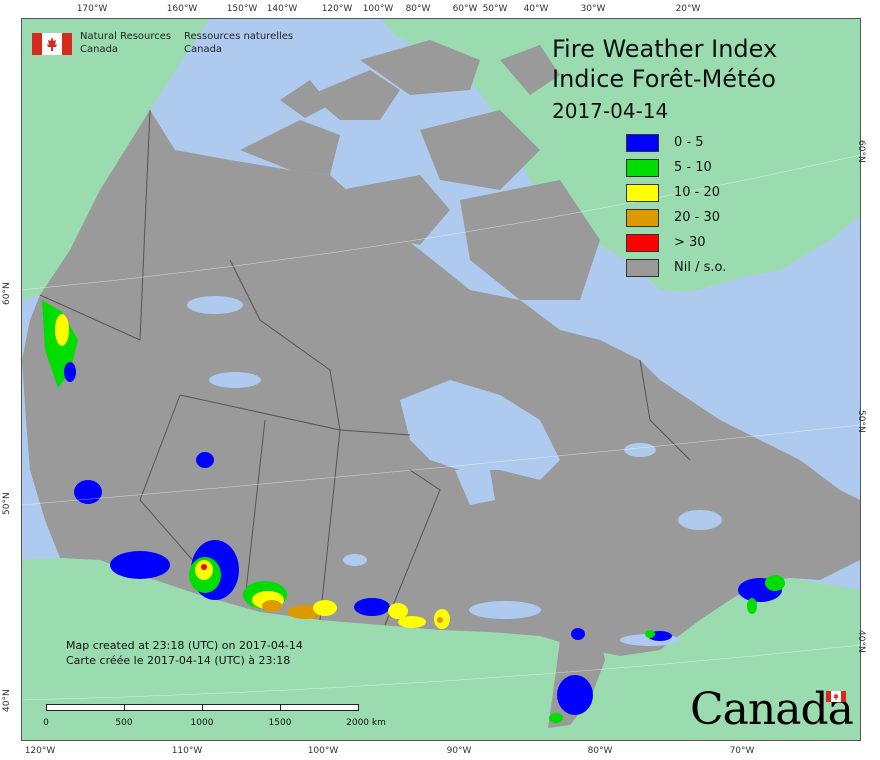 The image size is (880, 760). I want to click on lon-tick-top-4: 140°W, so click(282, 9).